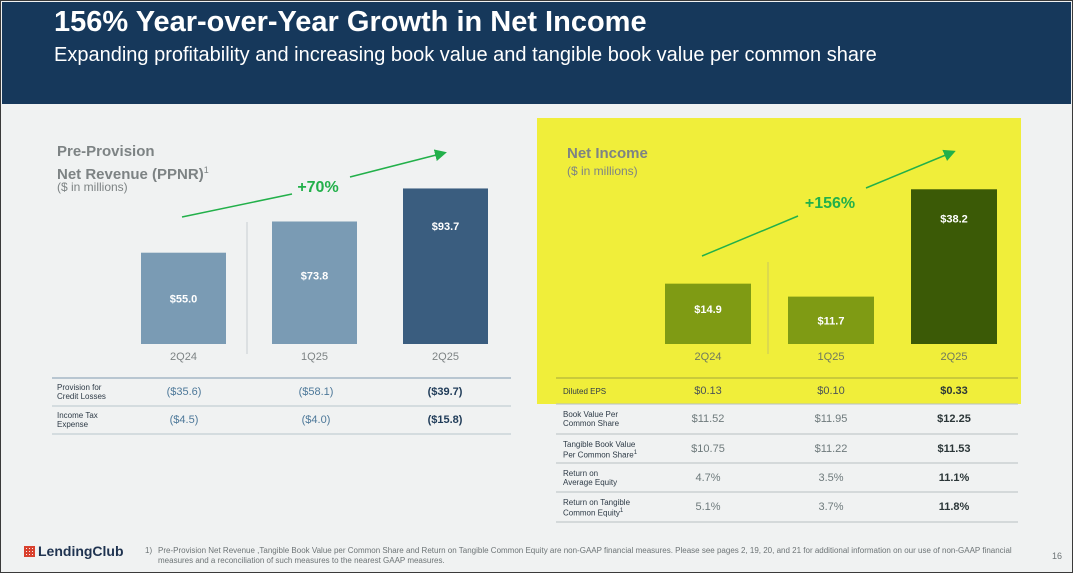 The image size is (1073, 573). What do you see at coordinates (831, 478) in the screenshot?
I see `net-income-table-cell: 3.5%` at bounding box center [831, 478].